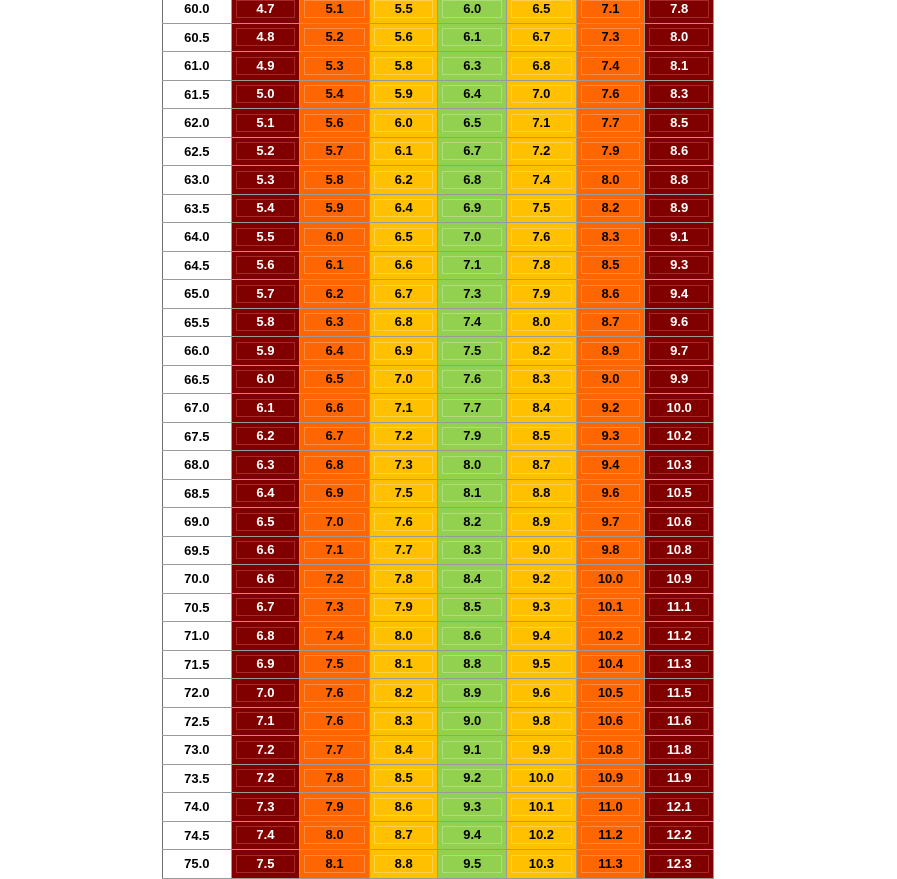 The image size is (897, 879). What do you see at coordinates (610, 664) in the screenshot?
I see `value-cell: 10.4` at bounding box center [610, 664].